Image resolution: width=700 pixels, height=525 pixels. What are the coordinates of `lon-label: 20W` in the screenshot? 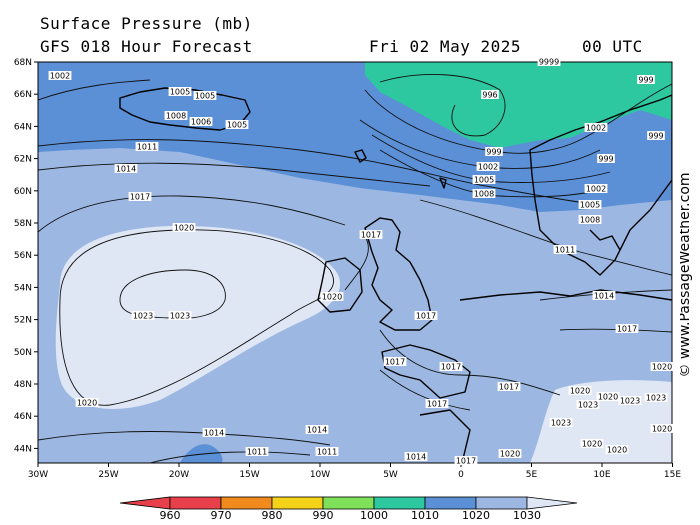 It's located at (179, 475).